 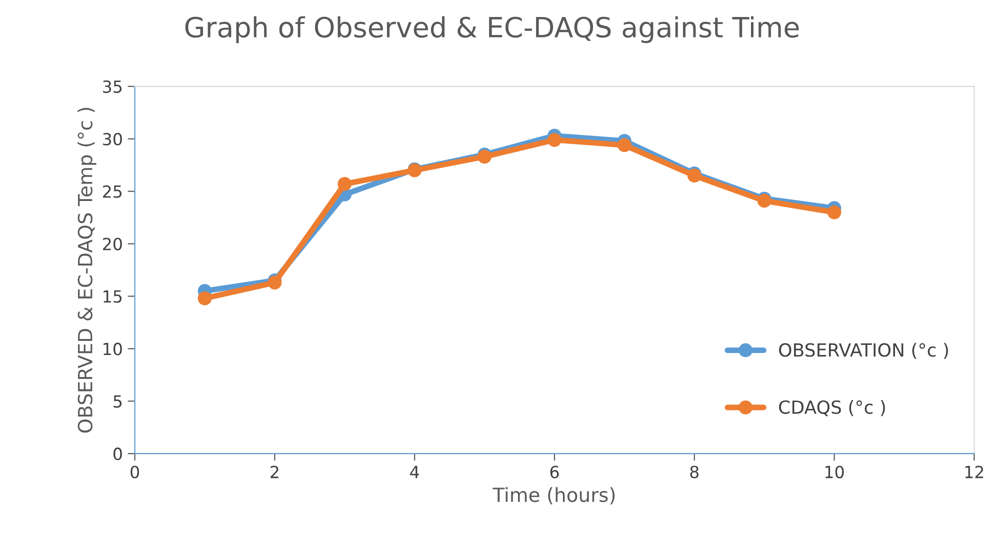 What do you see at coordinates (117, 454) in the screenshot?
I see `y-tick-label: 0` at bounding box center [117, 454].